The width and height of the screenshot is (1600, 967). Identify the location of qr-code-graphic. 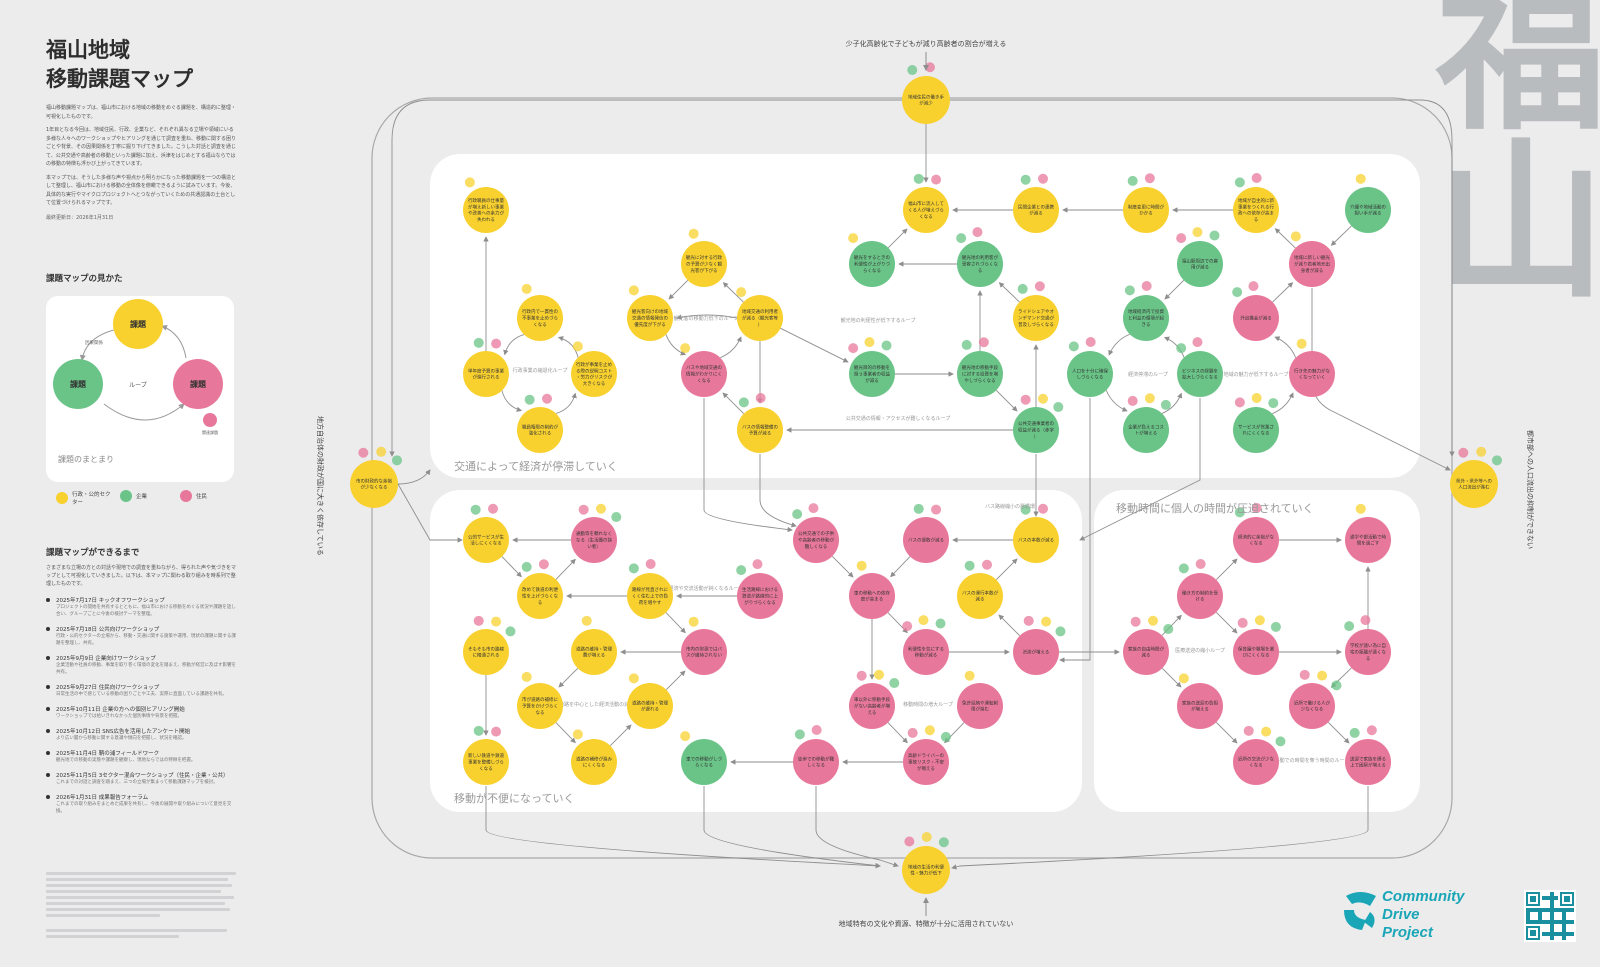
(1550, 916).